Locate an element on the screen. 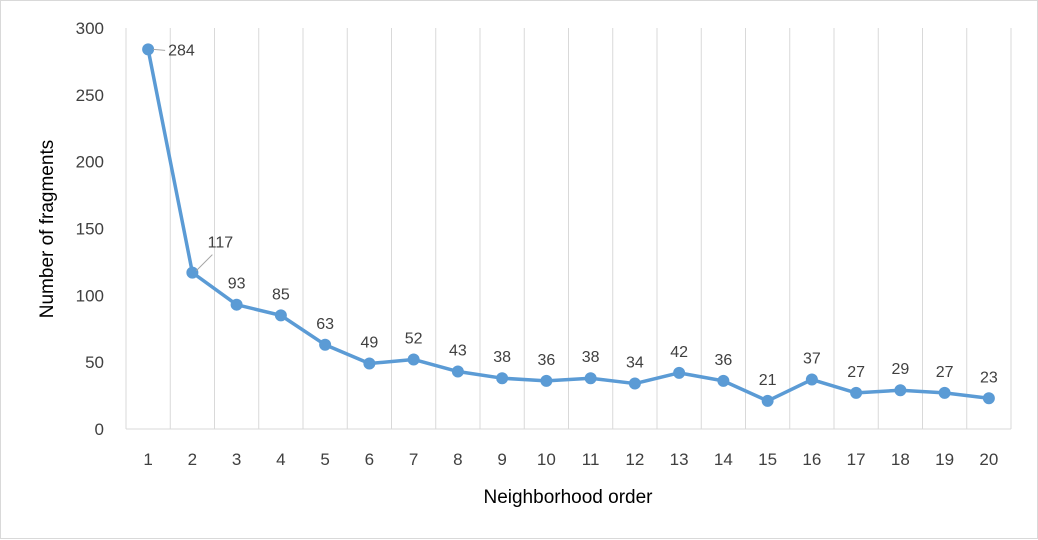  x-tick-label: 8 is located at coordinates (457, 459).